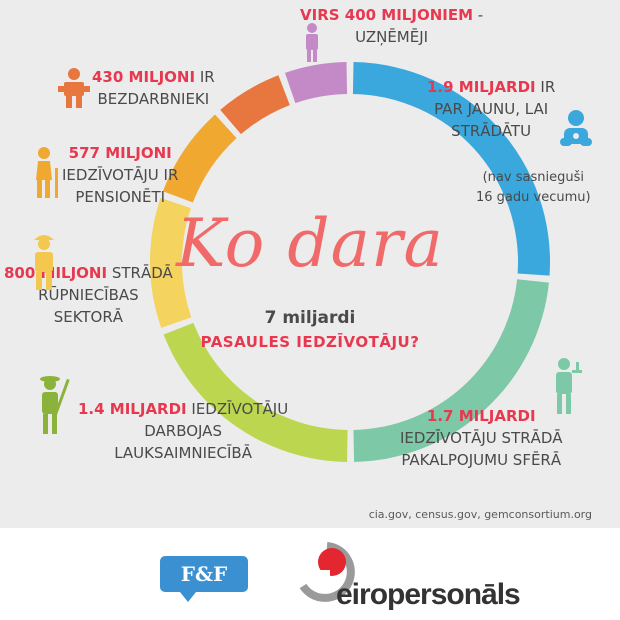 This screenshot has height=620, width=620. I want to click on label-pensioneti-line3: PENSIONĒTI, so click(120, 197).